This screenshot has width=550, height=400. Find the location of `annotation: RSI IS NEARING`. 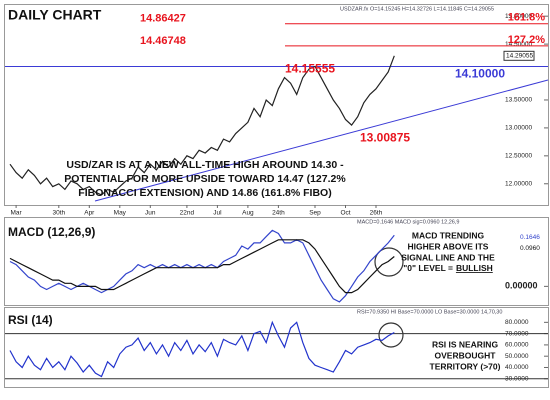

annotation: RSI IS NEARING is located at coordinates (465, 344).